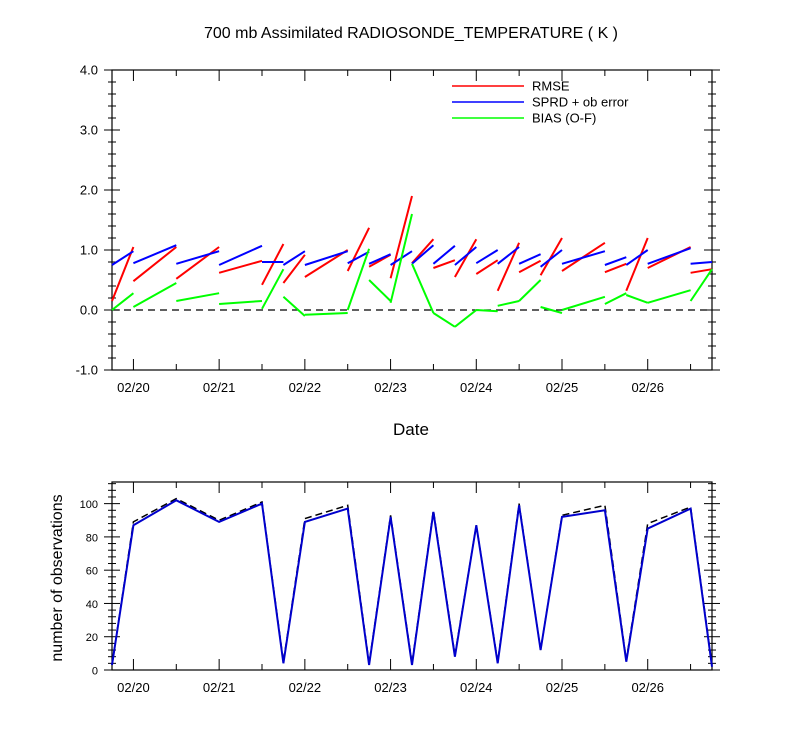  I want to click on top-x-tick-label: 02/24, so click(476, 387).